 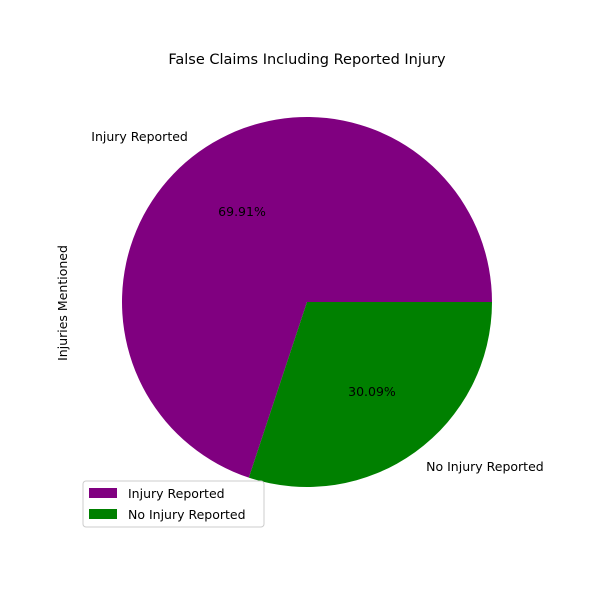 I want to click on legend-frame, so click(x=173, y=504).